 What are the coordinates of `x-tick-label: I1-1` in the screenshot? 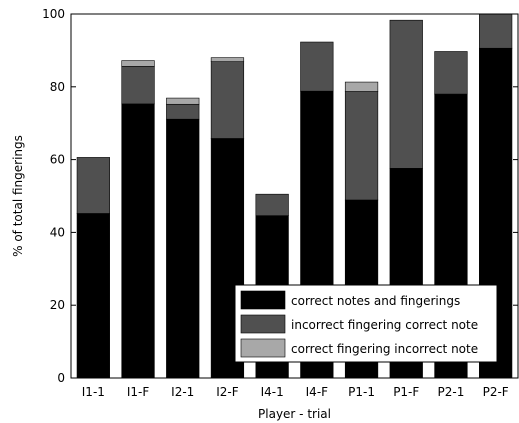 It's located at (93, 392).